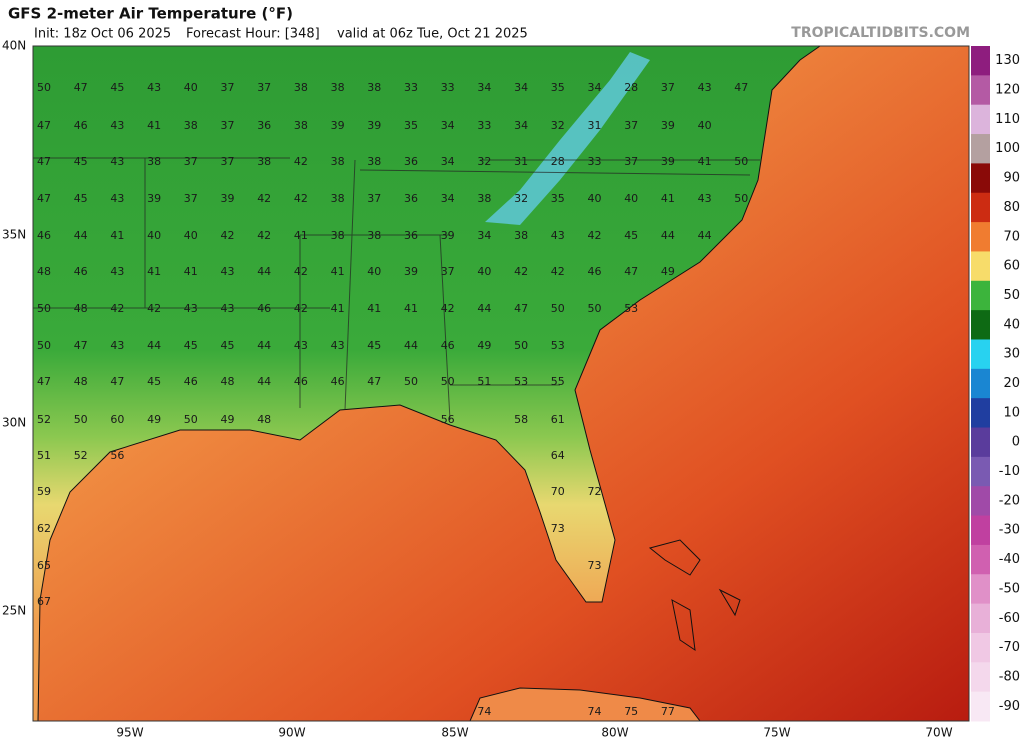 The height and width of the screenshot is (746, 1024). What do you see at coordinates (291, 733) in the screenshot?
I see `longitude-label: 90W` at bounding box center [291, 733].